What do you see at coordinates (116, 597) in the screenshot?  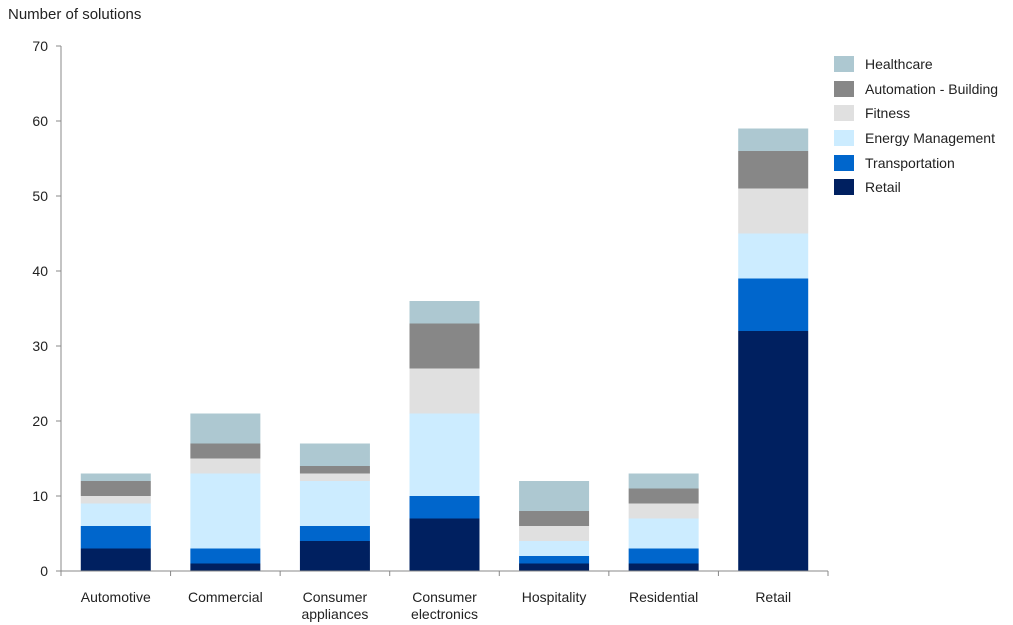 I see `x-tick-label: Automotive` at bounding box center [116, 597].